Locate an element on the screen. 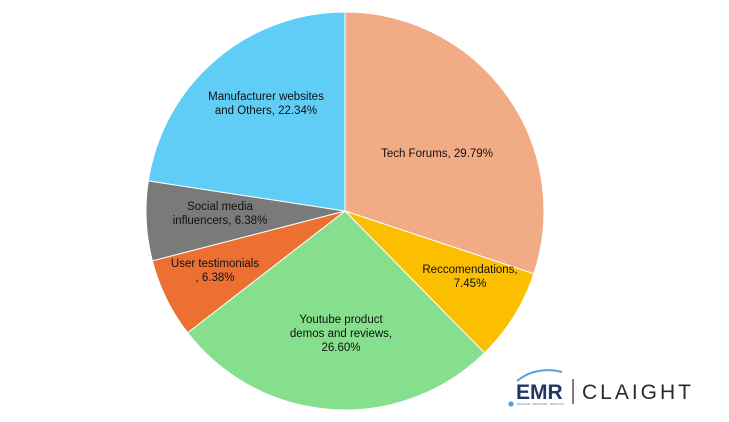  pie-slice-label-line: and Others, 22.34% is located at coordinates (266, 111).